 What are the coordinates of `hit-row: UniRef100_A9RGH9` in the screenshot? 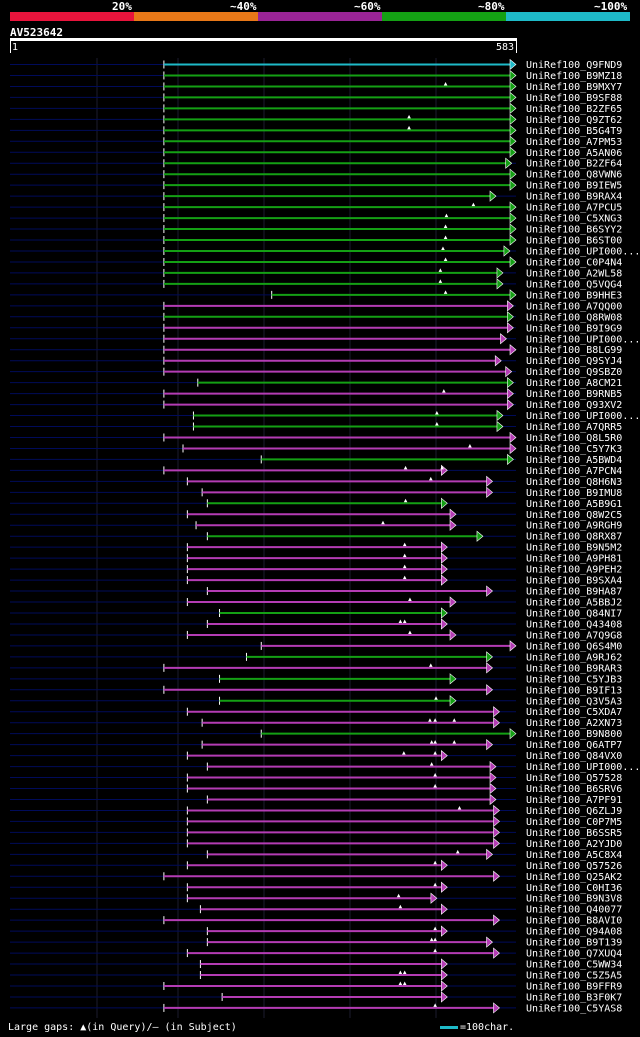 It's located at (316, 525).